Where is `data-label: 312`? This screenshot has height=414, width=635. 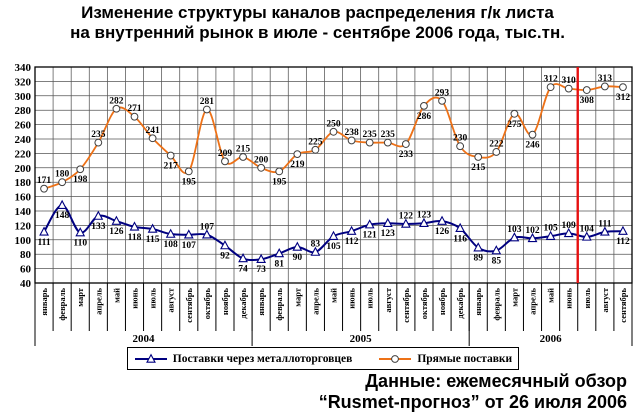
data-label: 312 is located at coordinates (623, 98).